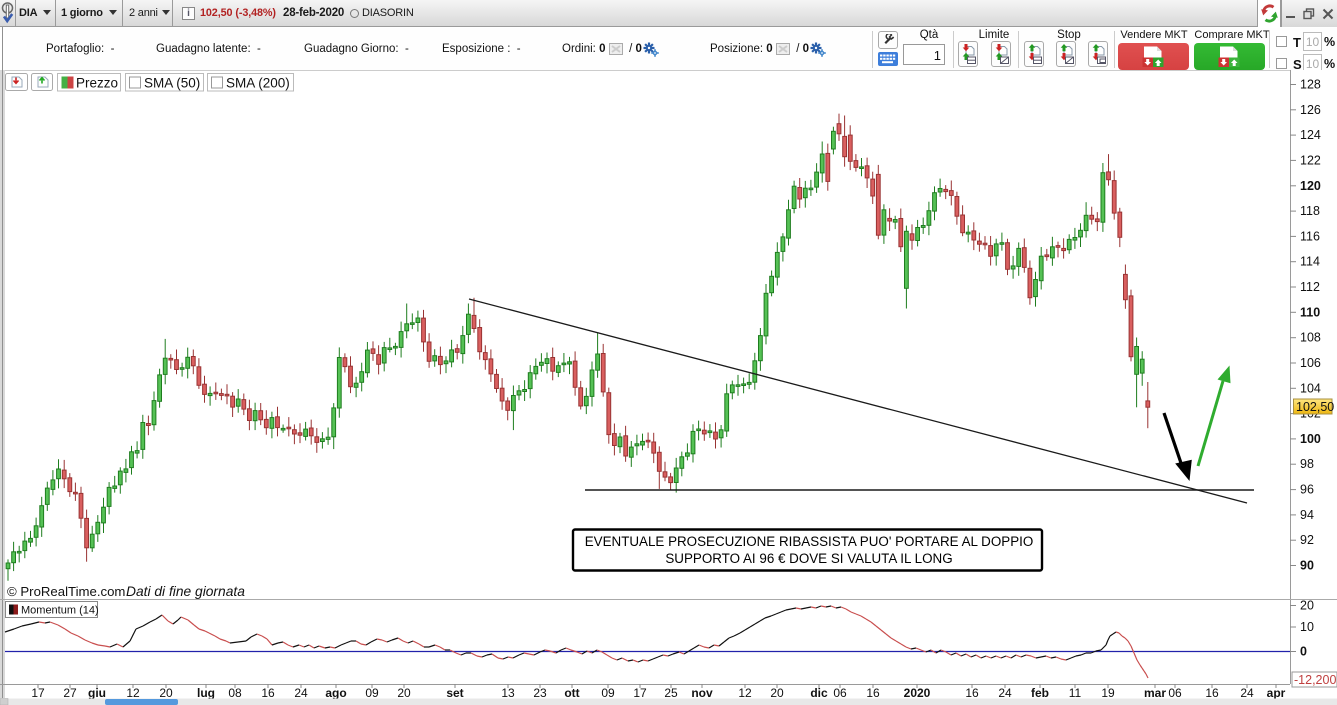  What do you see at coordinates (335, 693) in the screenshot?
I see `svg-text: ago` at bounding box center [335, 693].